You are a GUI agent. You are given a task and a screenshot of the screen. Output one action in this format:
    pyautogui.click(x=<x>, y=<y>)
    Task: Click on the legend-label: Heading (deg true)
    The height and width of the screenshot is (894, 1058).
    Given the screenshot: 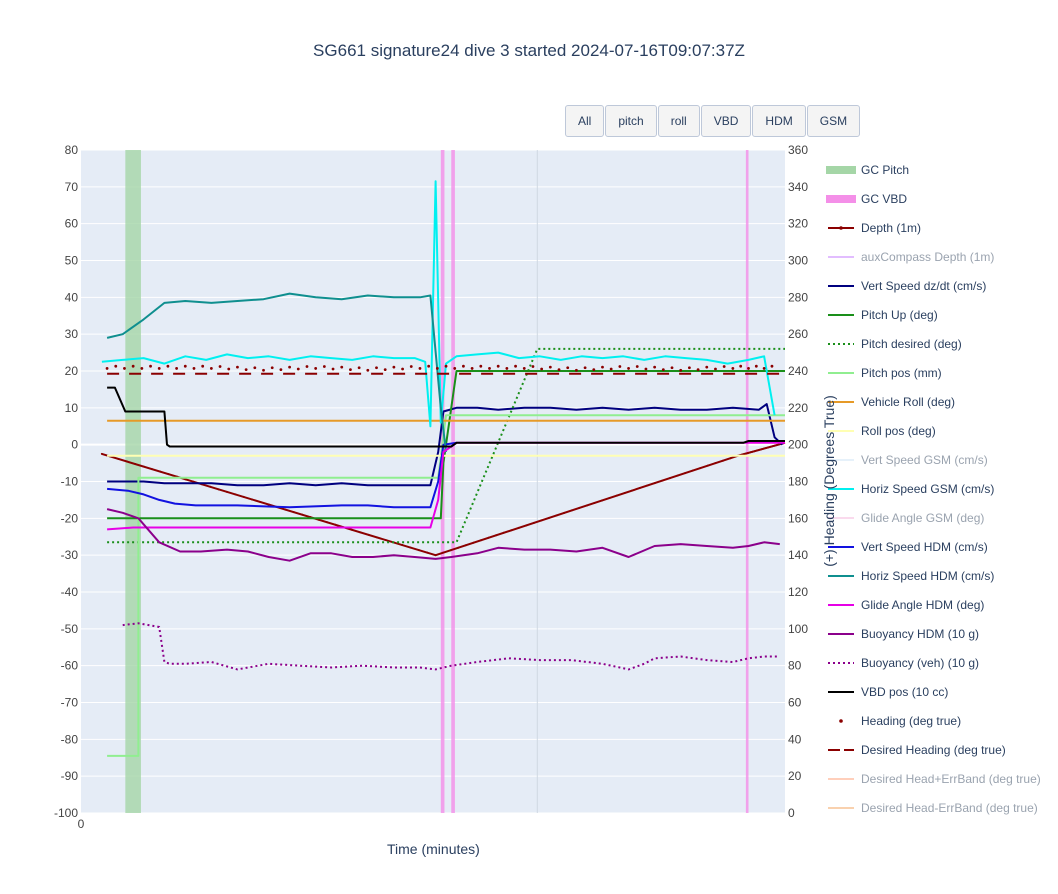 What is the action you would take?
    pyautogui.click(x=911, y=720)
    